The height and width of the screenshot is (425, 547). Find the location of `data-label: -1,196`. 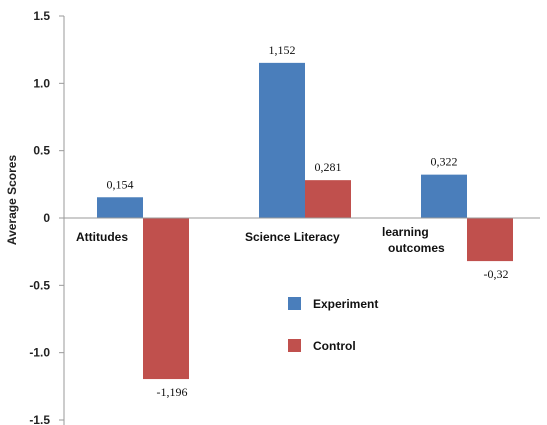

data-label: -1,196 is located at coordinates (172, 392).